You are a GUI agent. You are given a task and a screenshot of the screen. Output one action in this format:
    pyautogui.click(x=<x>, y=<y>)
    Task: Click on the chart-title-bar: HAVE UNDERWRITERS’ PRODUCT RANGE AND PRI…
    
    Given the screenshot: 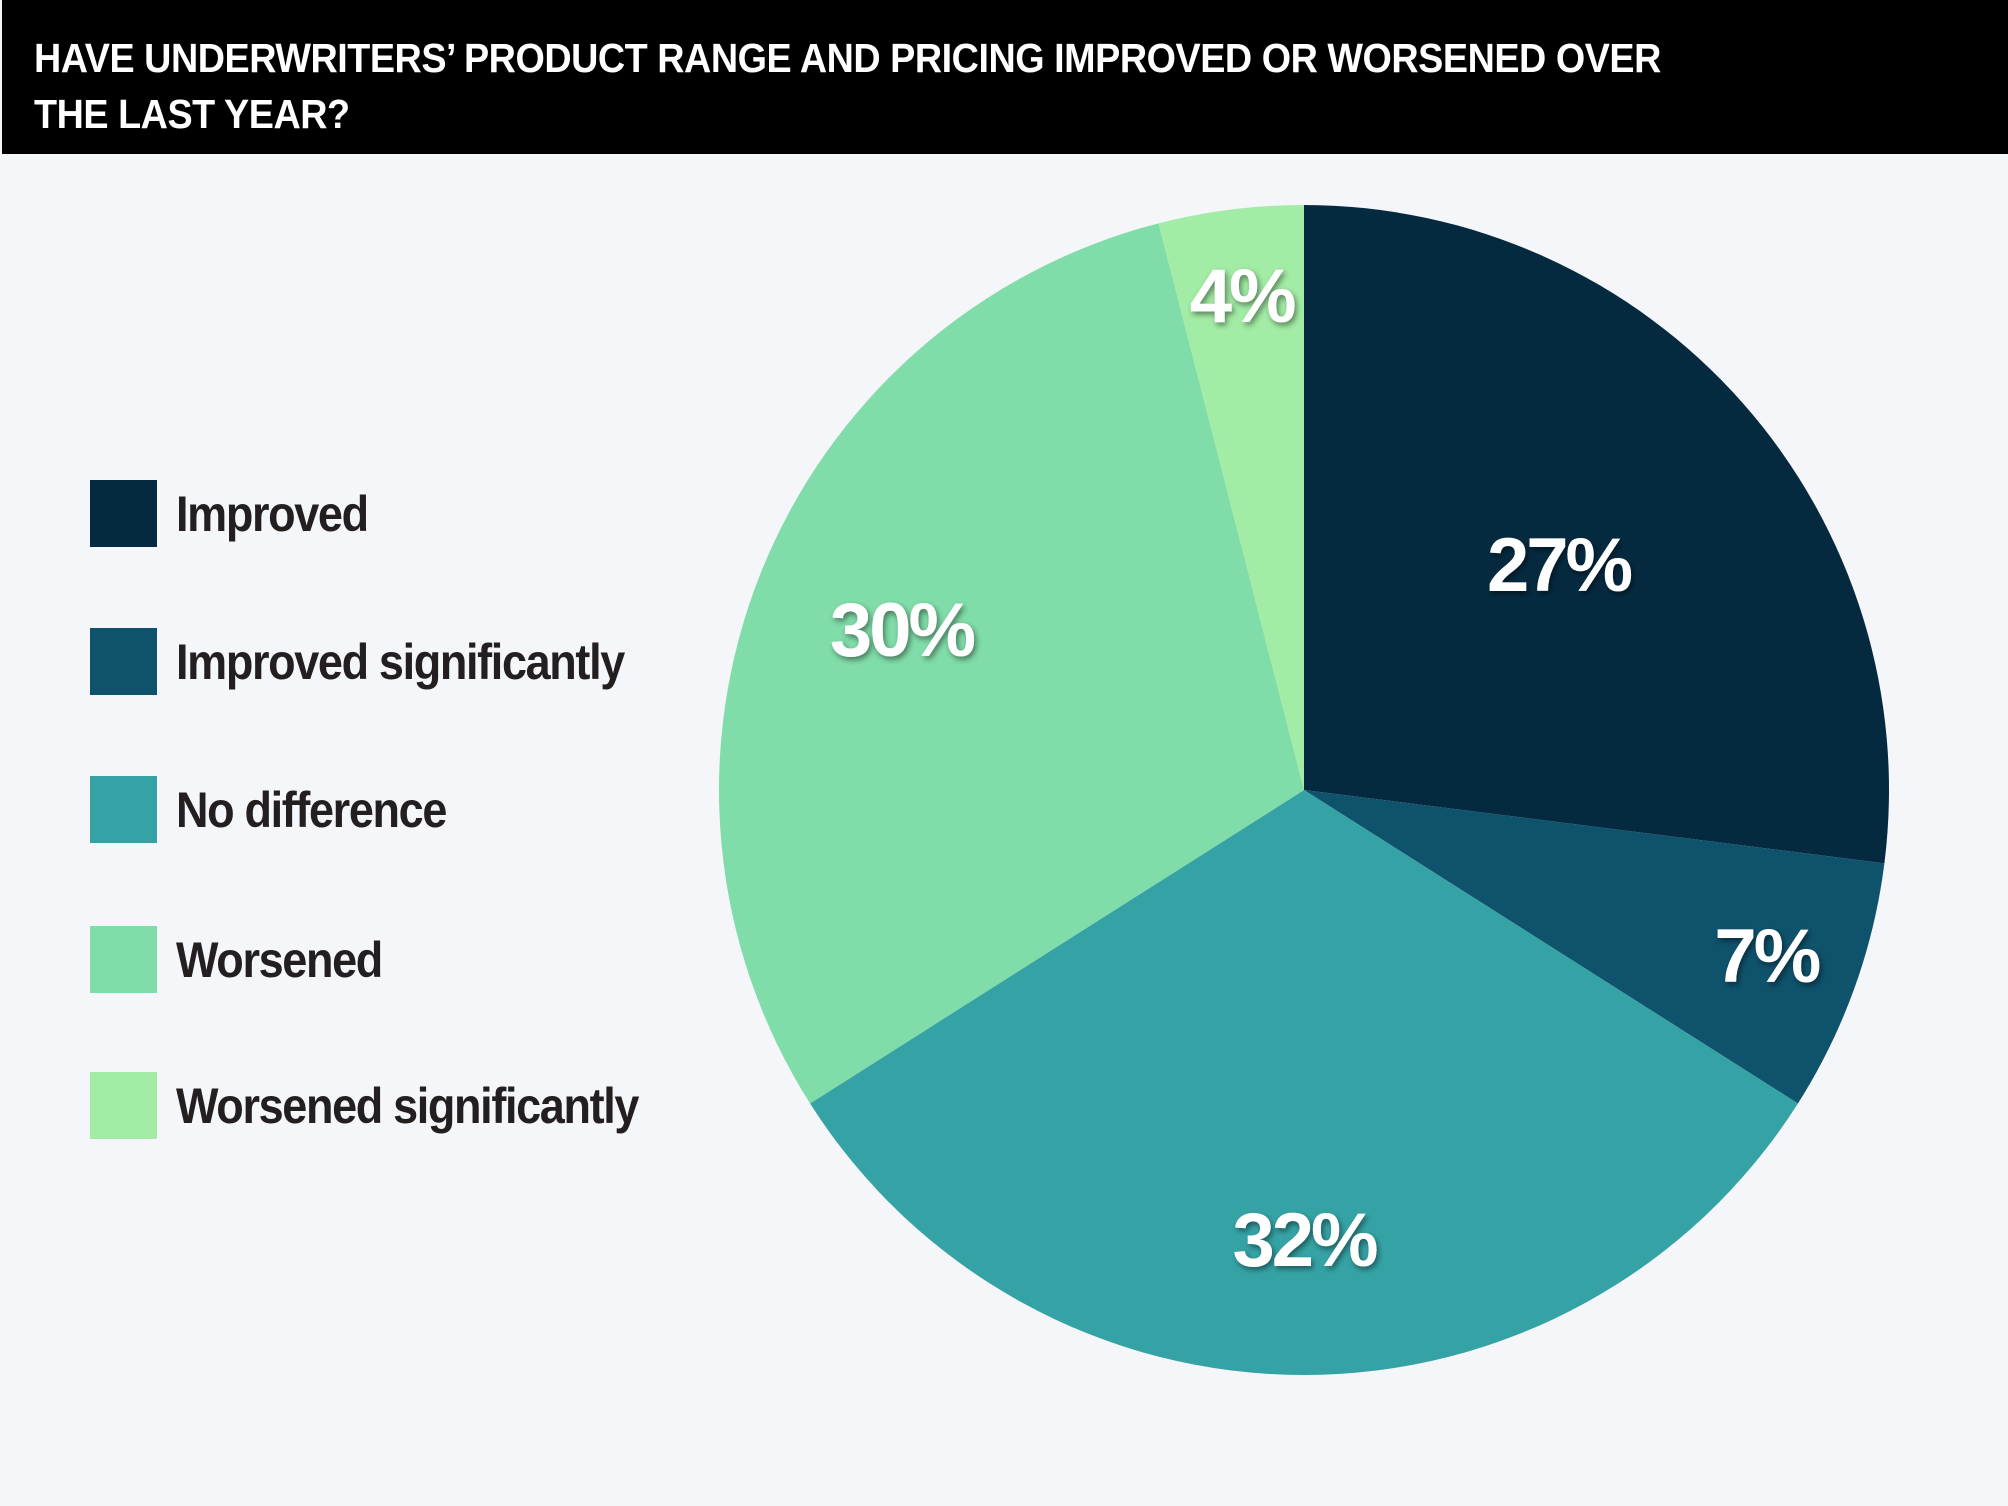 What is the action you would take?
    pyautogui.click(x=1005, y=77)
    